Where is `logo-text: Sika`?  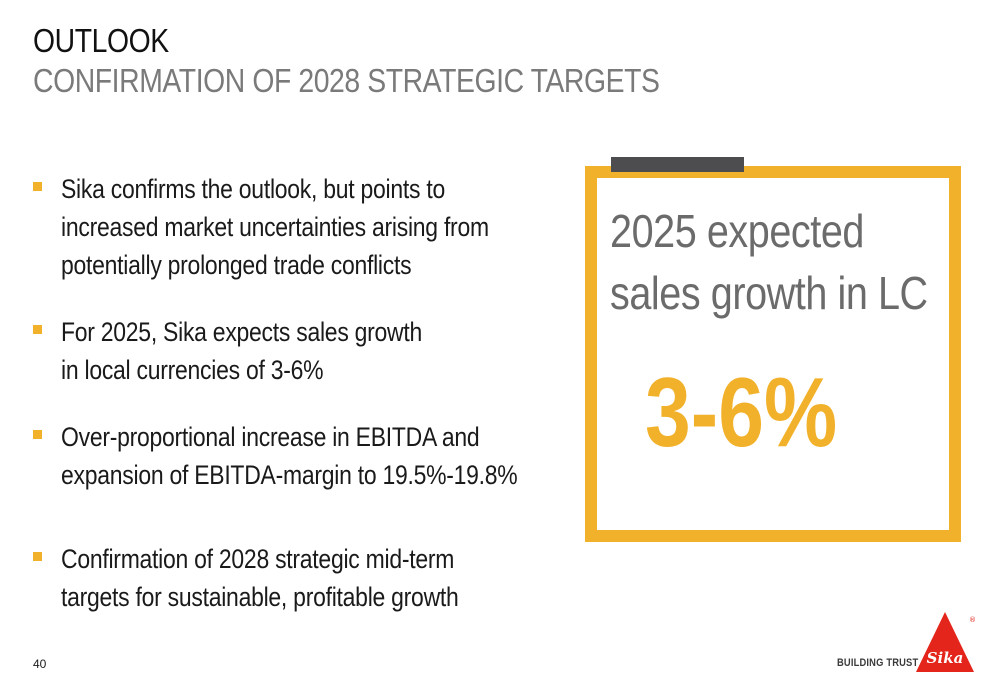 logo-text: Sika is located at coordinates (945, 658).